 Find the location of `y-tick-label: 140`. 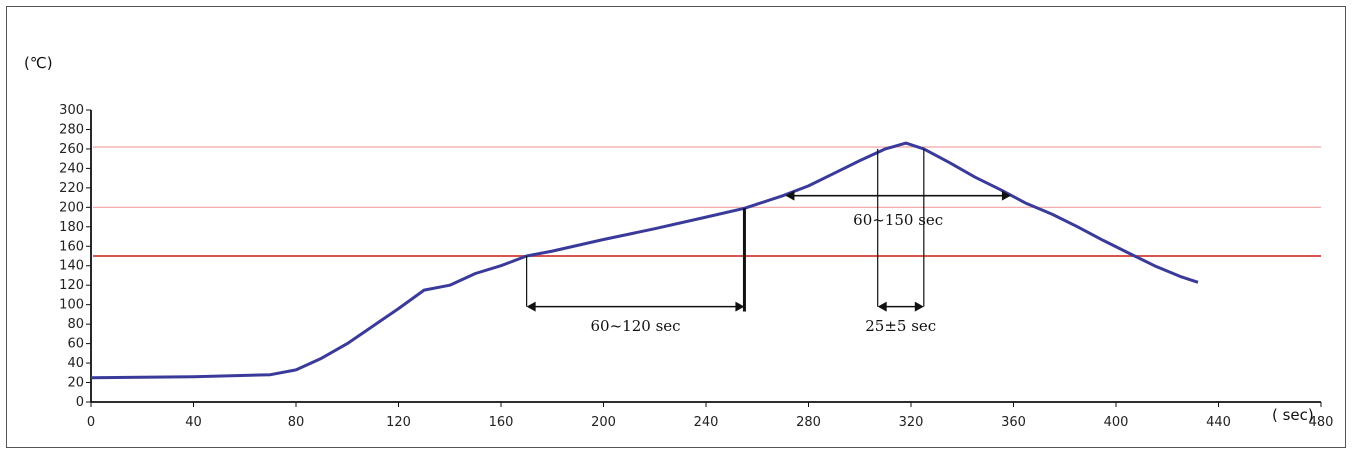

y-tick-label: 140 is located at coordinates (71, 266).